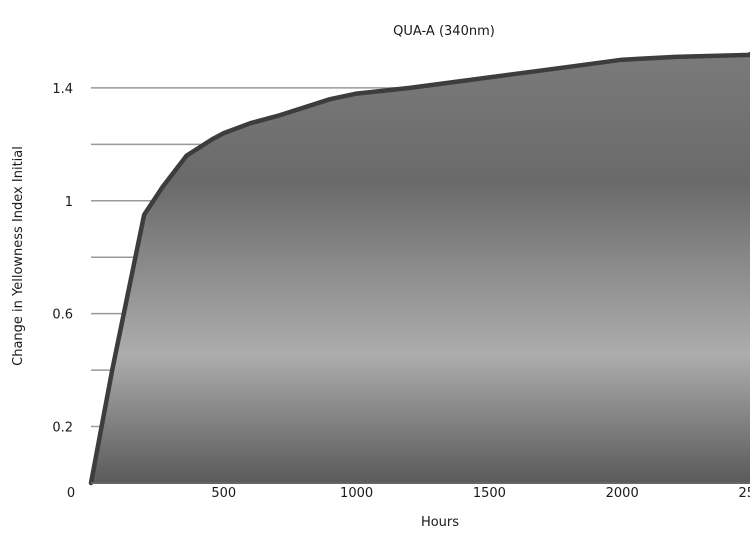  I want to click on x-tick-label: 2500, so click(744, 493).